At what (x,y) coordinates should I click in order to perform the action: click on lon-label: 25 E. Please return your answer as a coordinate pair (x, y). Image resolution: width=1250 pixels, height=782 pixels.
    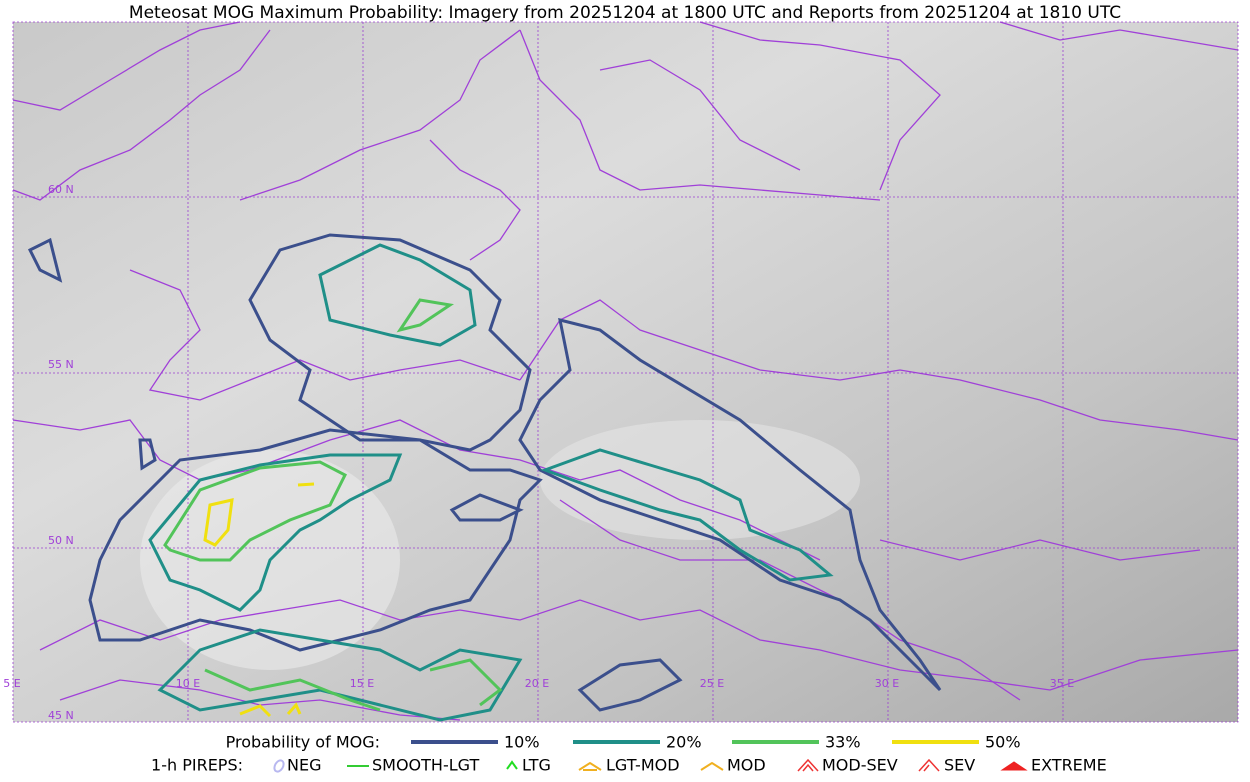
    Looking at the image, I should click on (712, 683).